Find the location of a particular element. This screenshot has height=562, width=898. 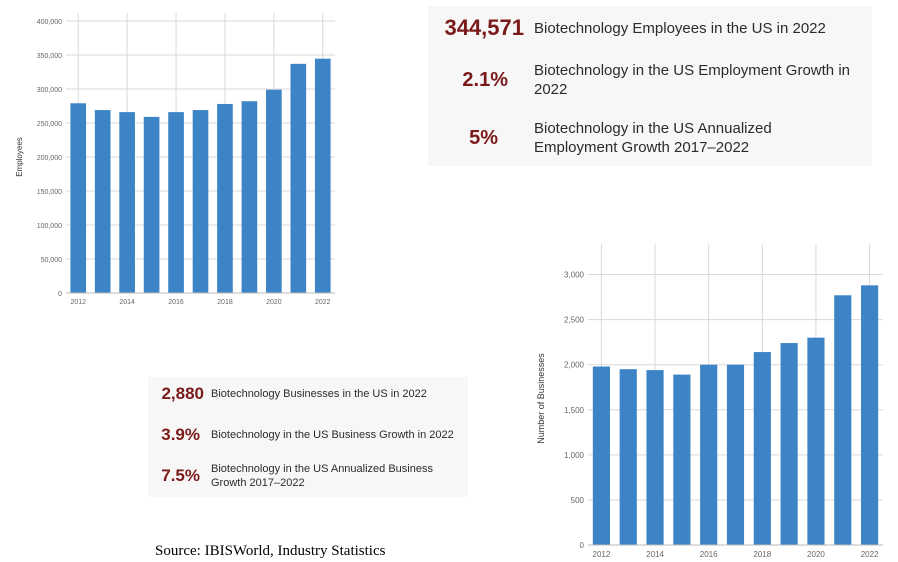

y-tick-label: 100,000 is located at coordinates (49, 226).